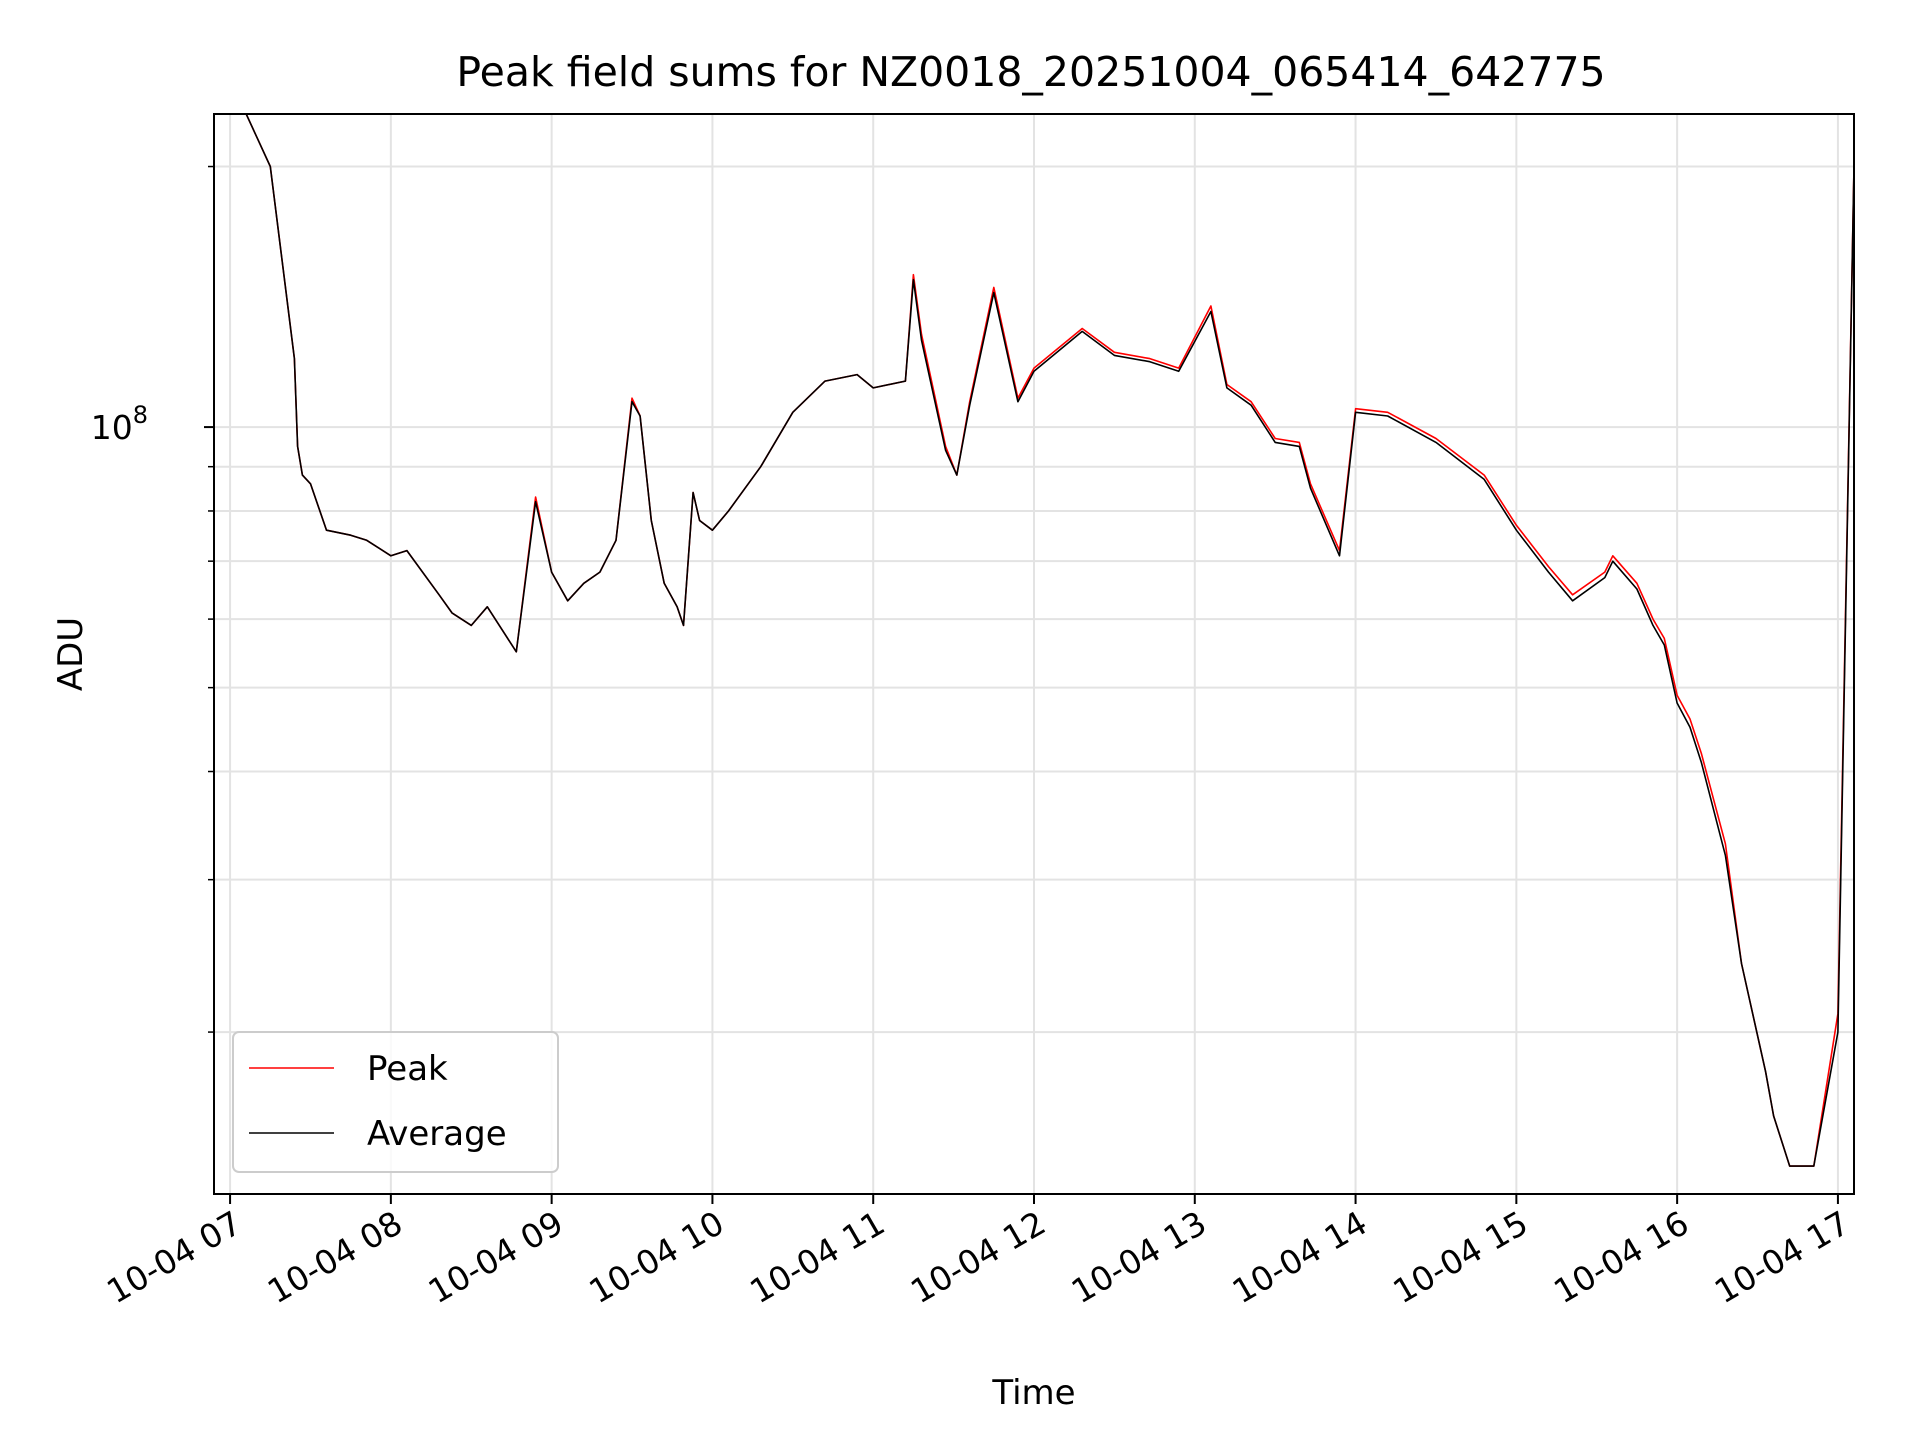  Describe the element at coordinates (71, 654) in the screenshot. I see `y-axis-label: ADU` at that location.